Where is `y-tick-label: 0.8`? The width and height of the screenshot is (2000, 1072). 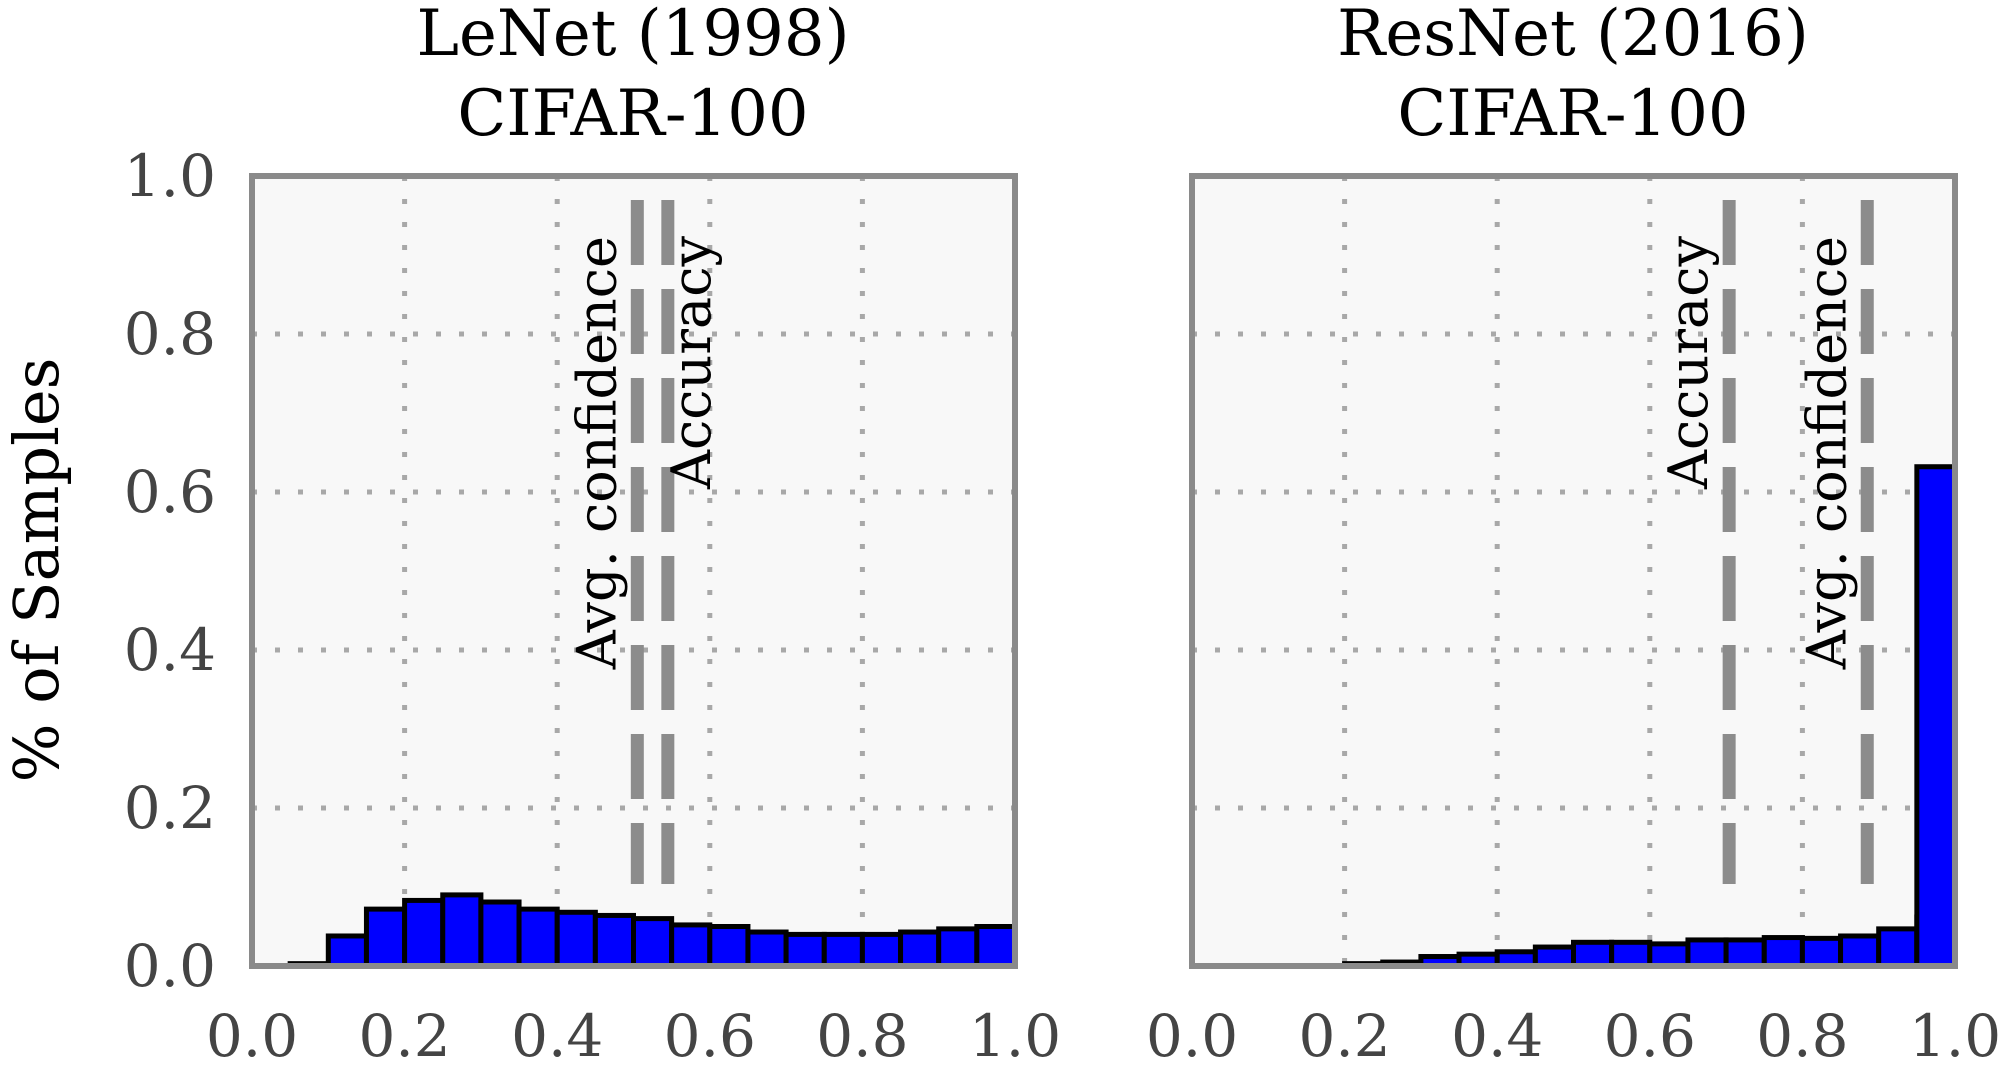
y-tick-label: 0.8 is located at coordinates (170, 334).